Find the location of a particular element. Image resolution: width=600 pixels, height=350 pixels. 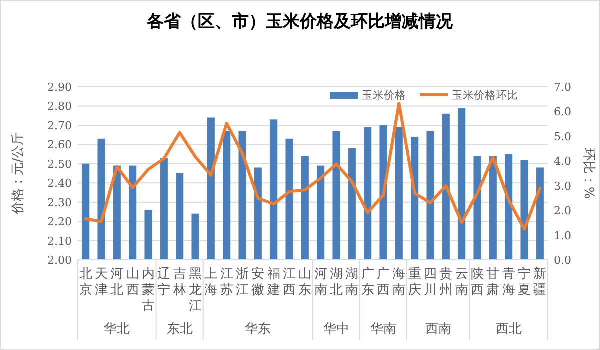

x-tick-label: 北京 is located at coordinates (85, 282).